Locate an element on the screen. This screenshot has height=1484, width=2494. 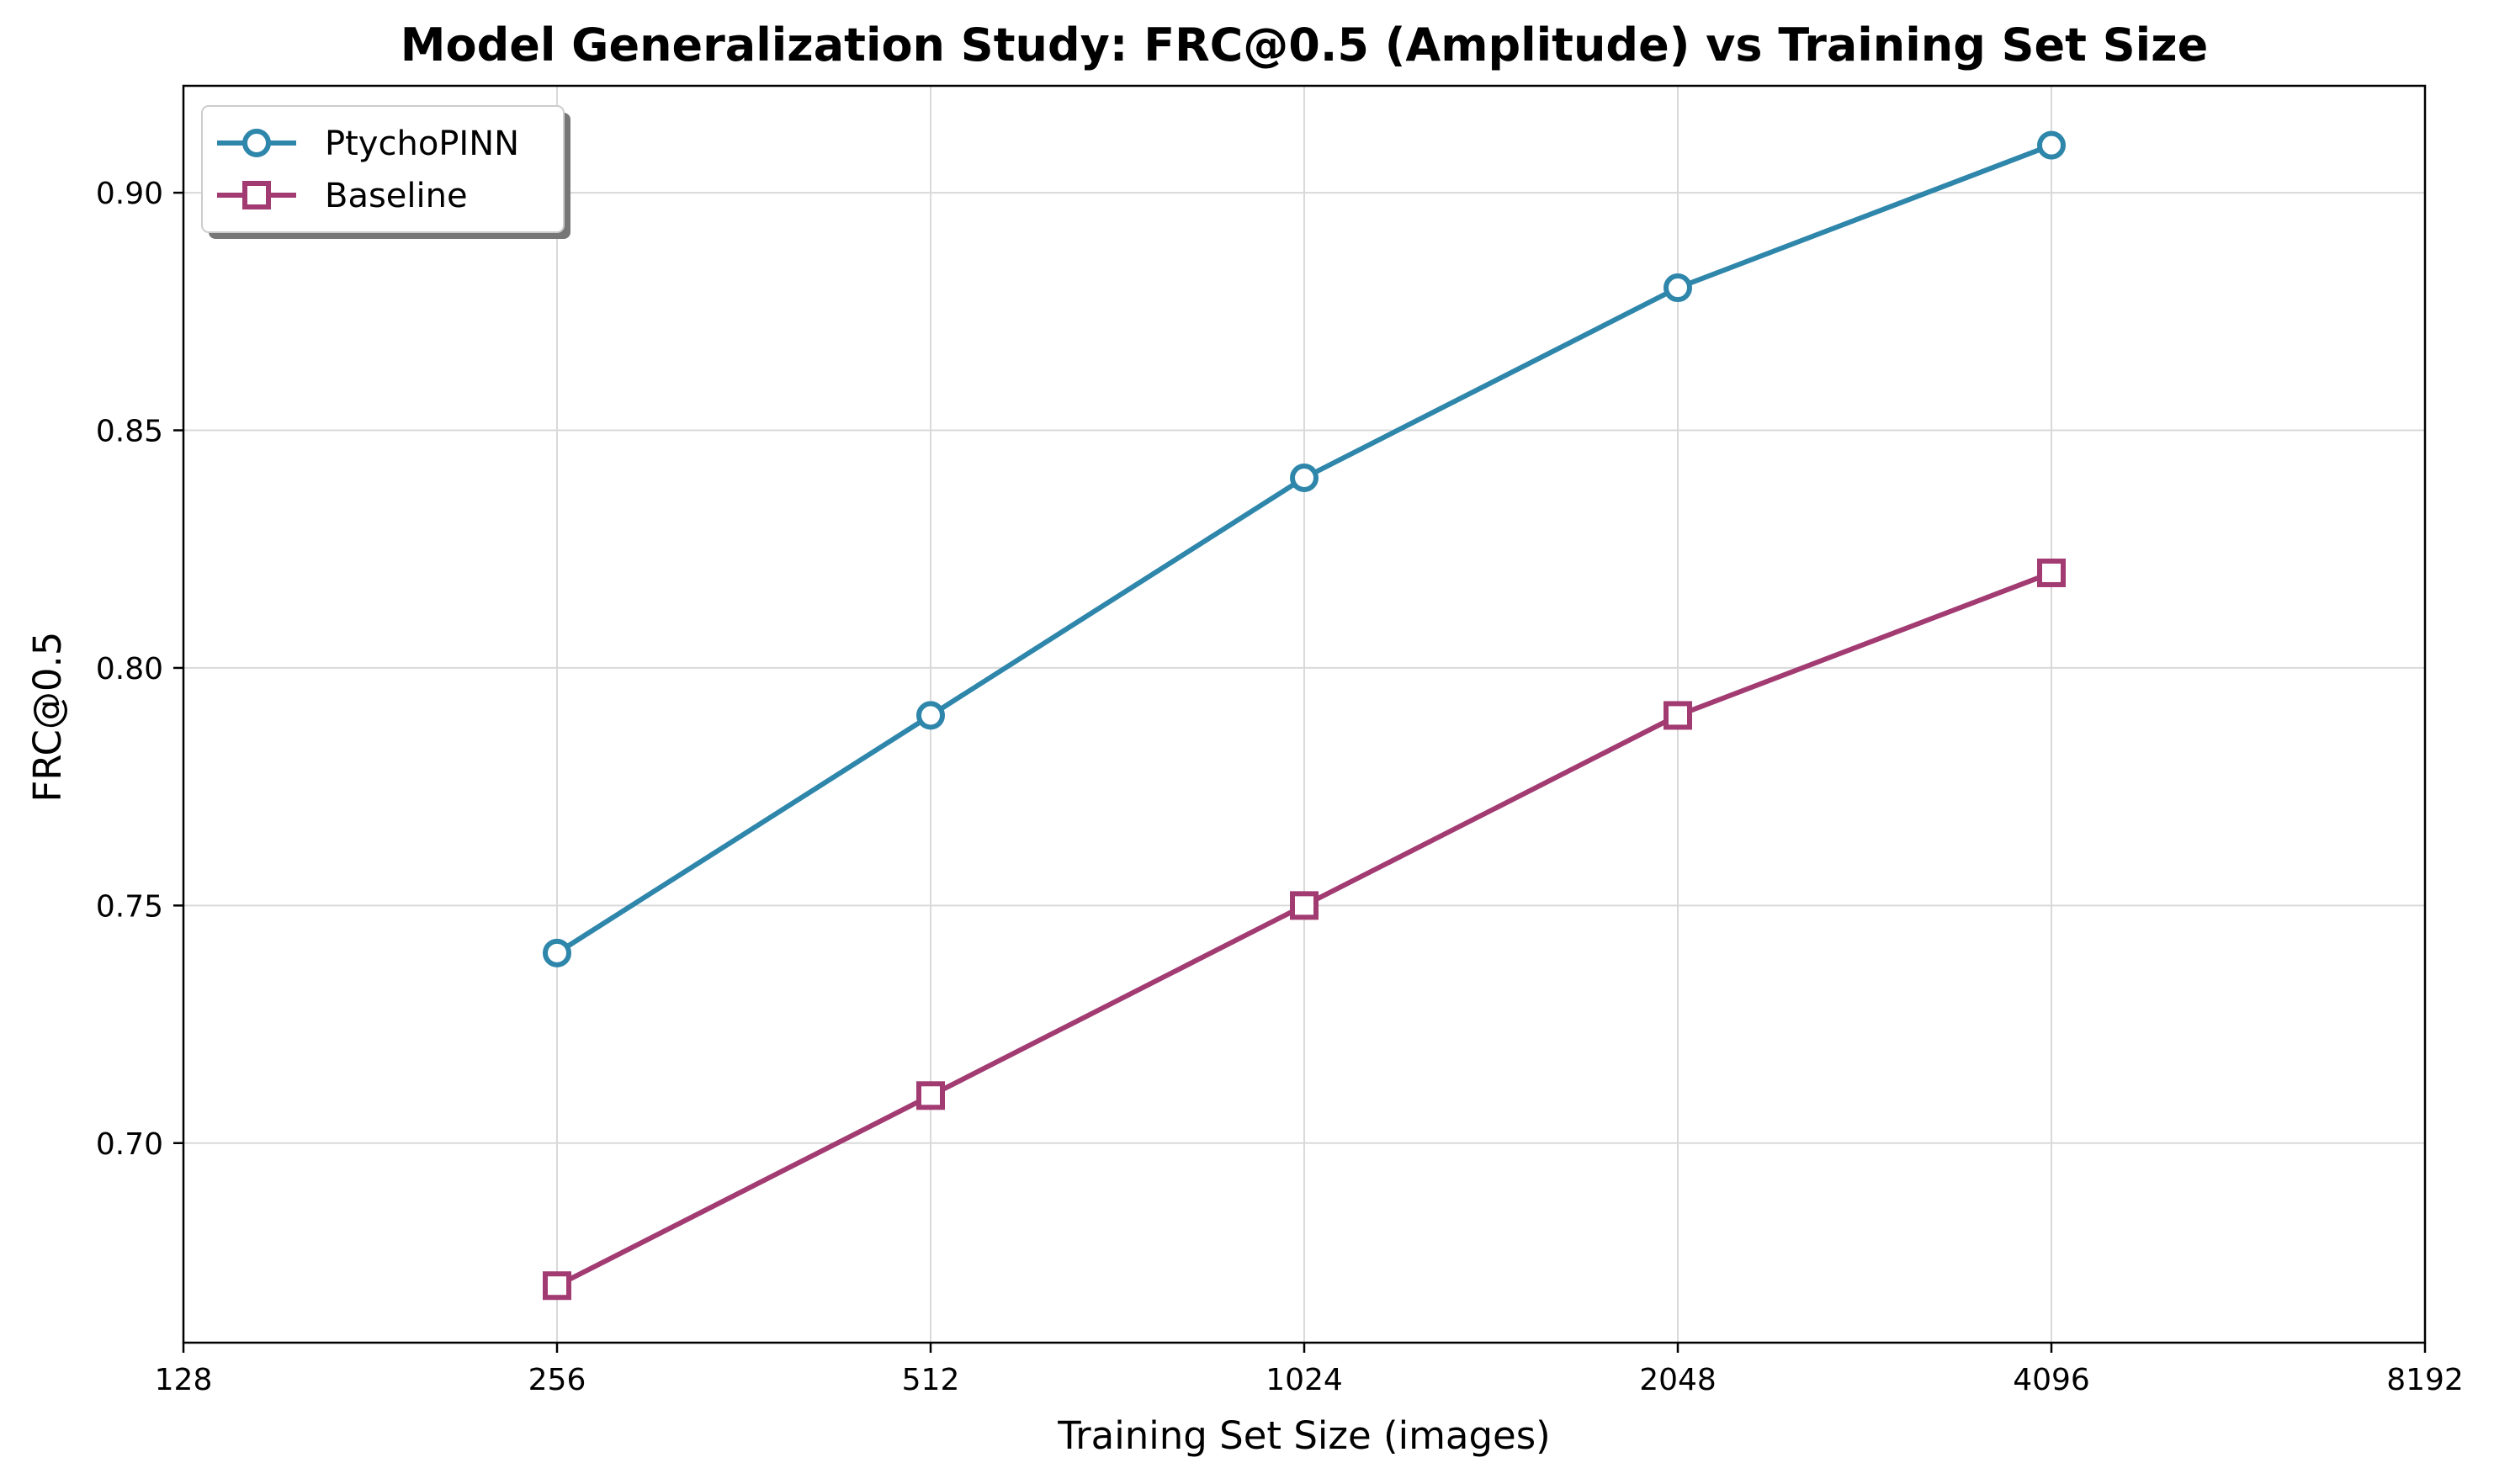
x-tick-label: 8192 is located at coordinates (2425, 1380).